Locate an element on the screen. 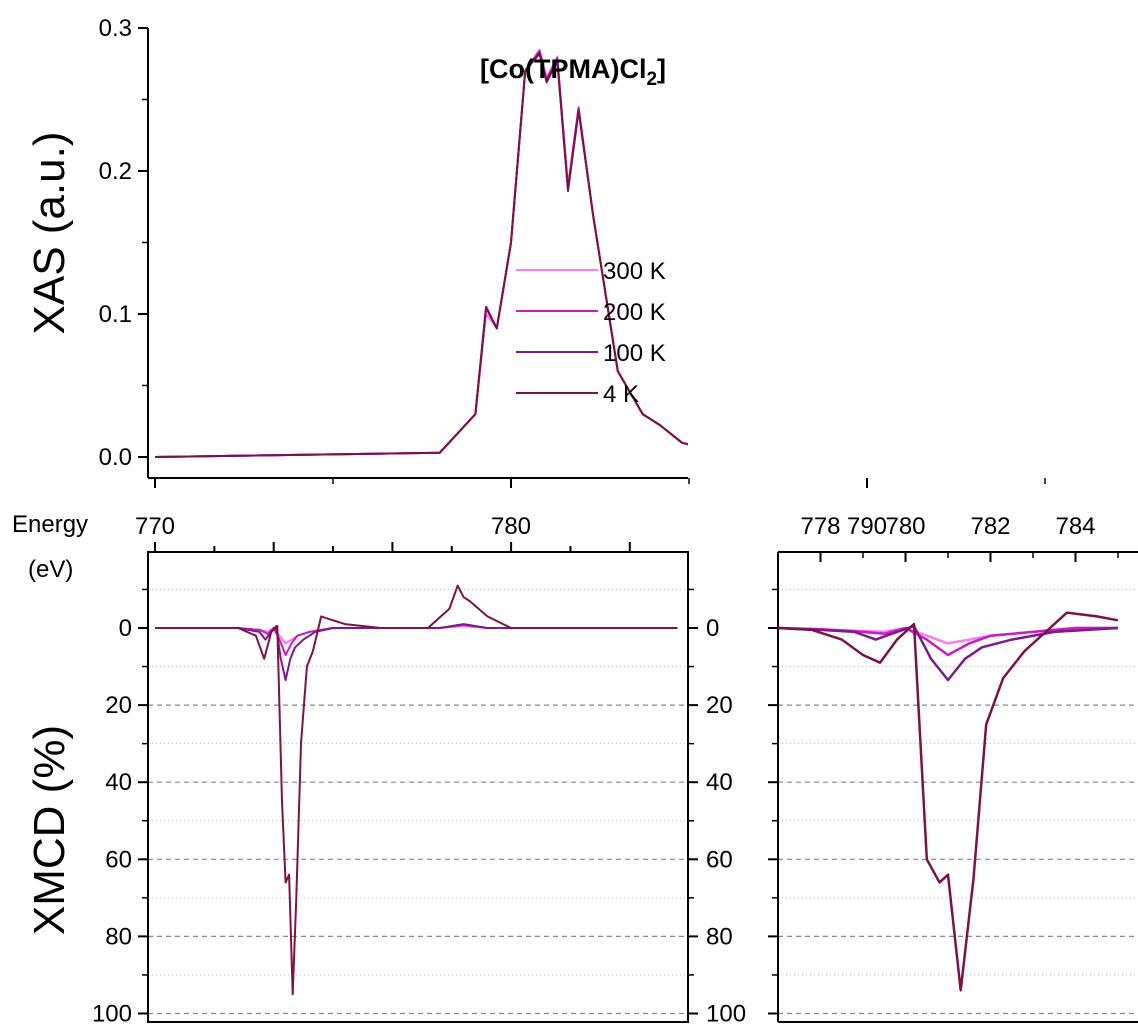 The width and height of the screenshot is (1138, 1026). xmcd-full-right-y-tick-label: 20 is located at coordinates (719, 705).